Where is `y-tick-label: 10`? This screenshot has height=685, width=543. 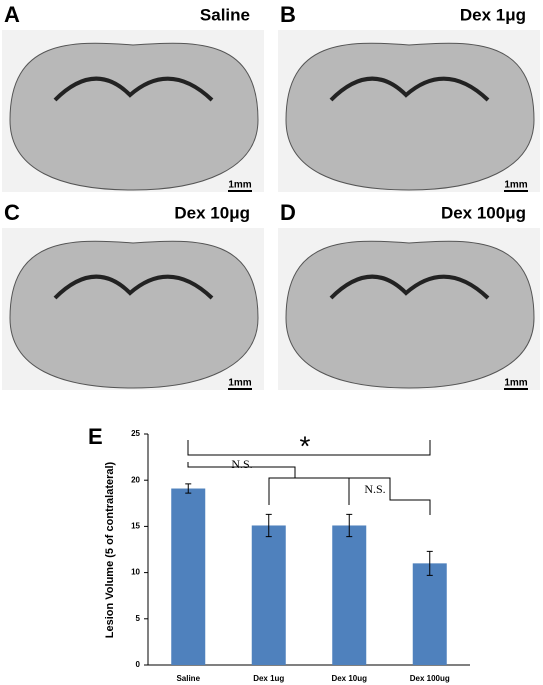
y-tick-label: 10 is located at coordinates (135, 572).